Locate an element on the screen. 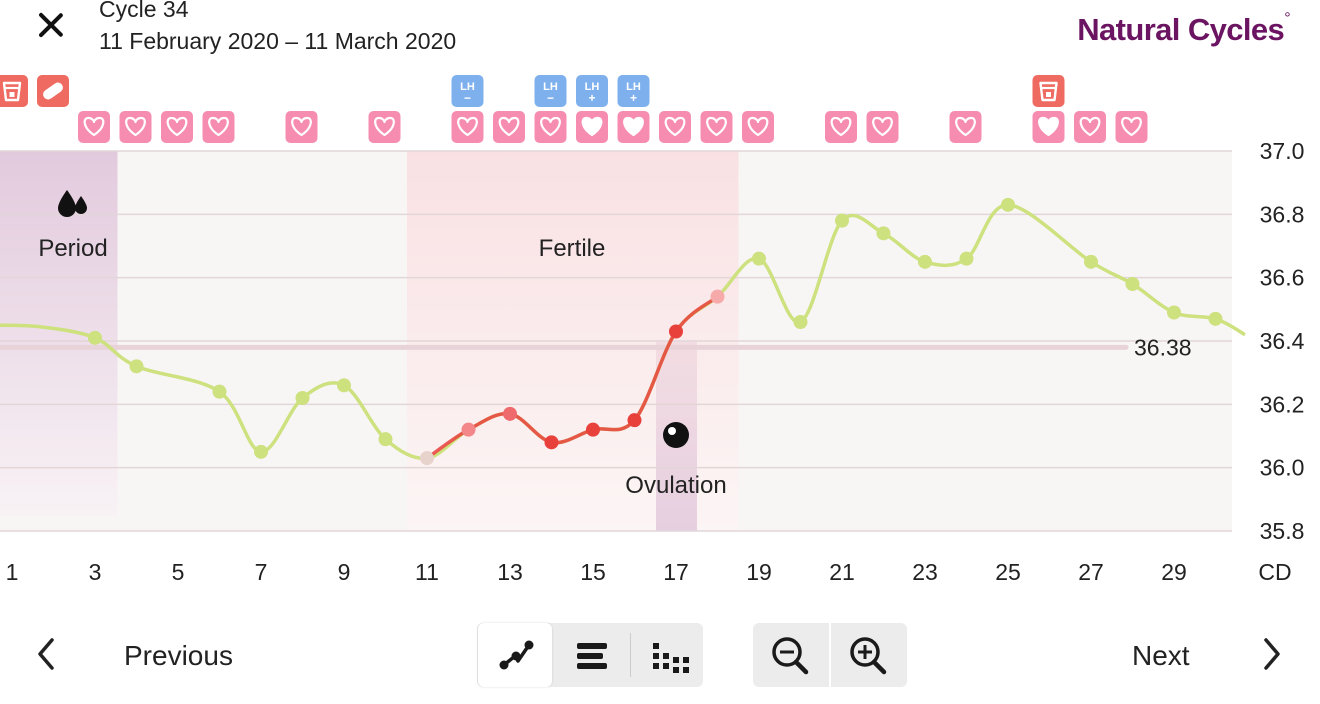  drops-icon is located at coordinates (72, 203).